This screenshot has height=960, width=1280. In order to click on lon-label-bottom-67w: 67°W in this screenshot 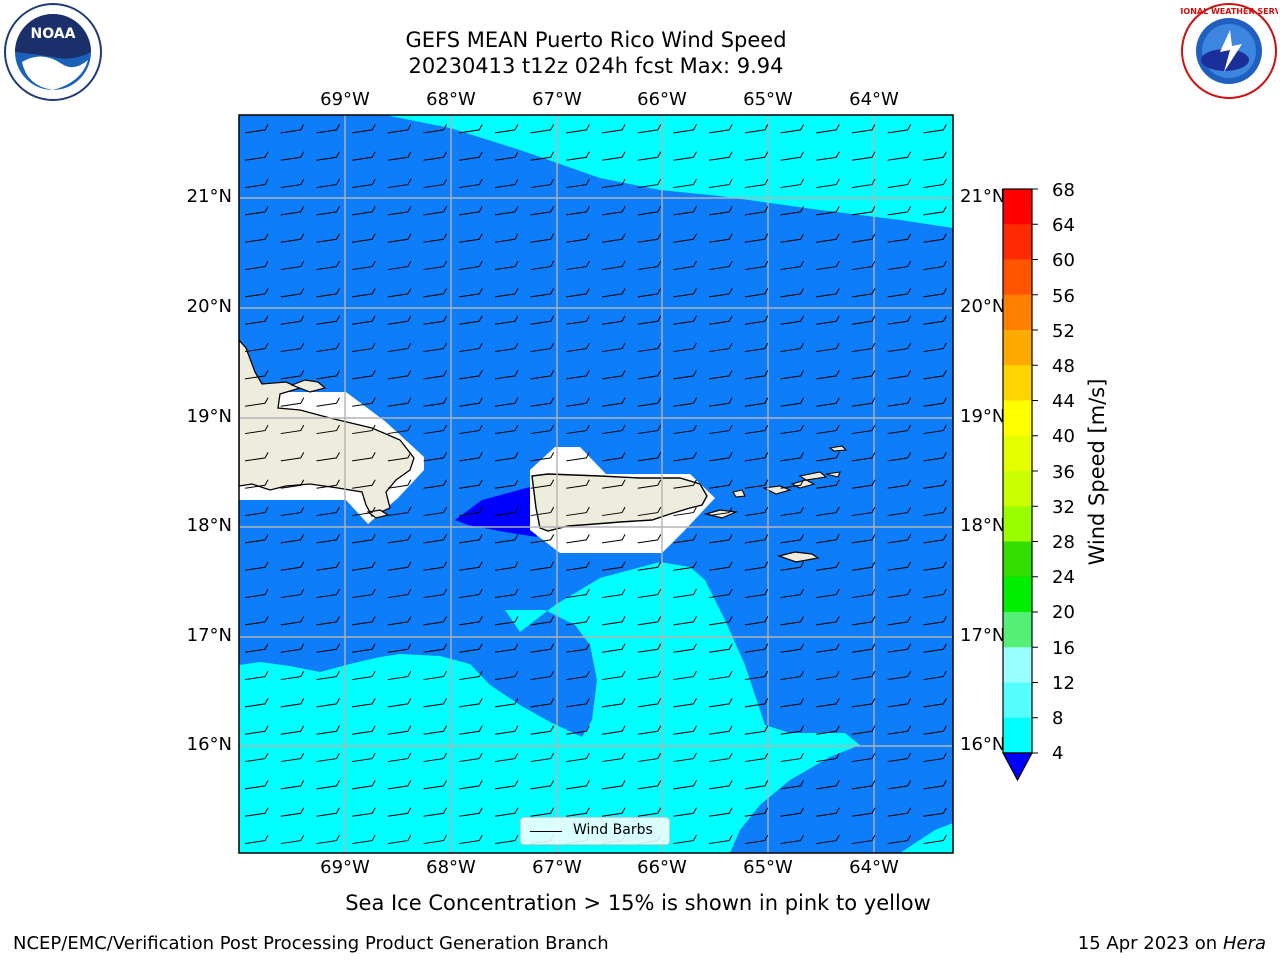, I will do `click(557, 867)`.